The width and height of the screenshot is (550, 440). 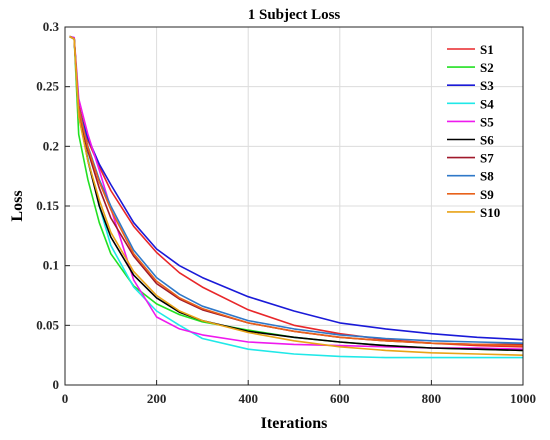 What do you see at coordinates (51, 26) in the screenshot?
I see `y-tick-label: 0.3` at bounding box center [51, 26].